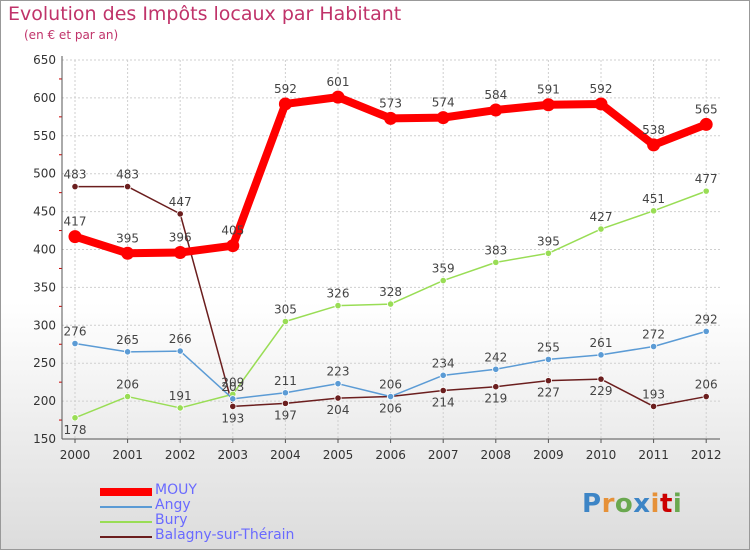 Image resolution: width=750 pixels, height=550 pixels. I want to click on data-label: 305, so click(285, 310).